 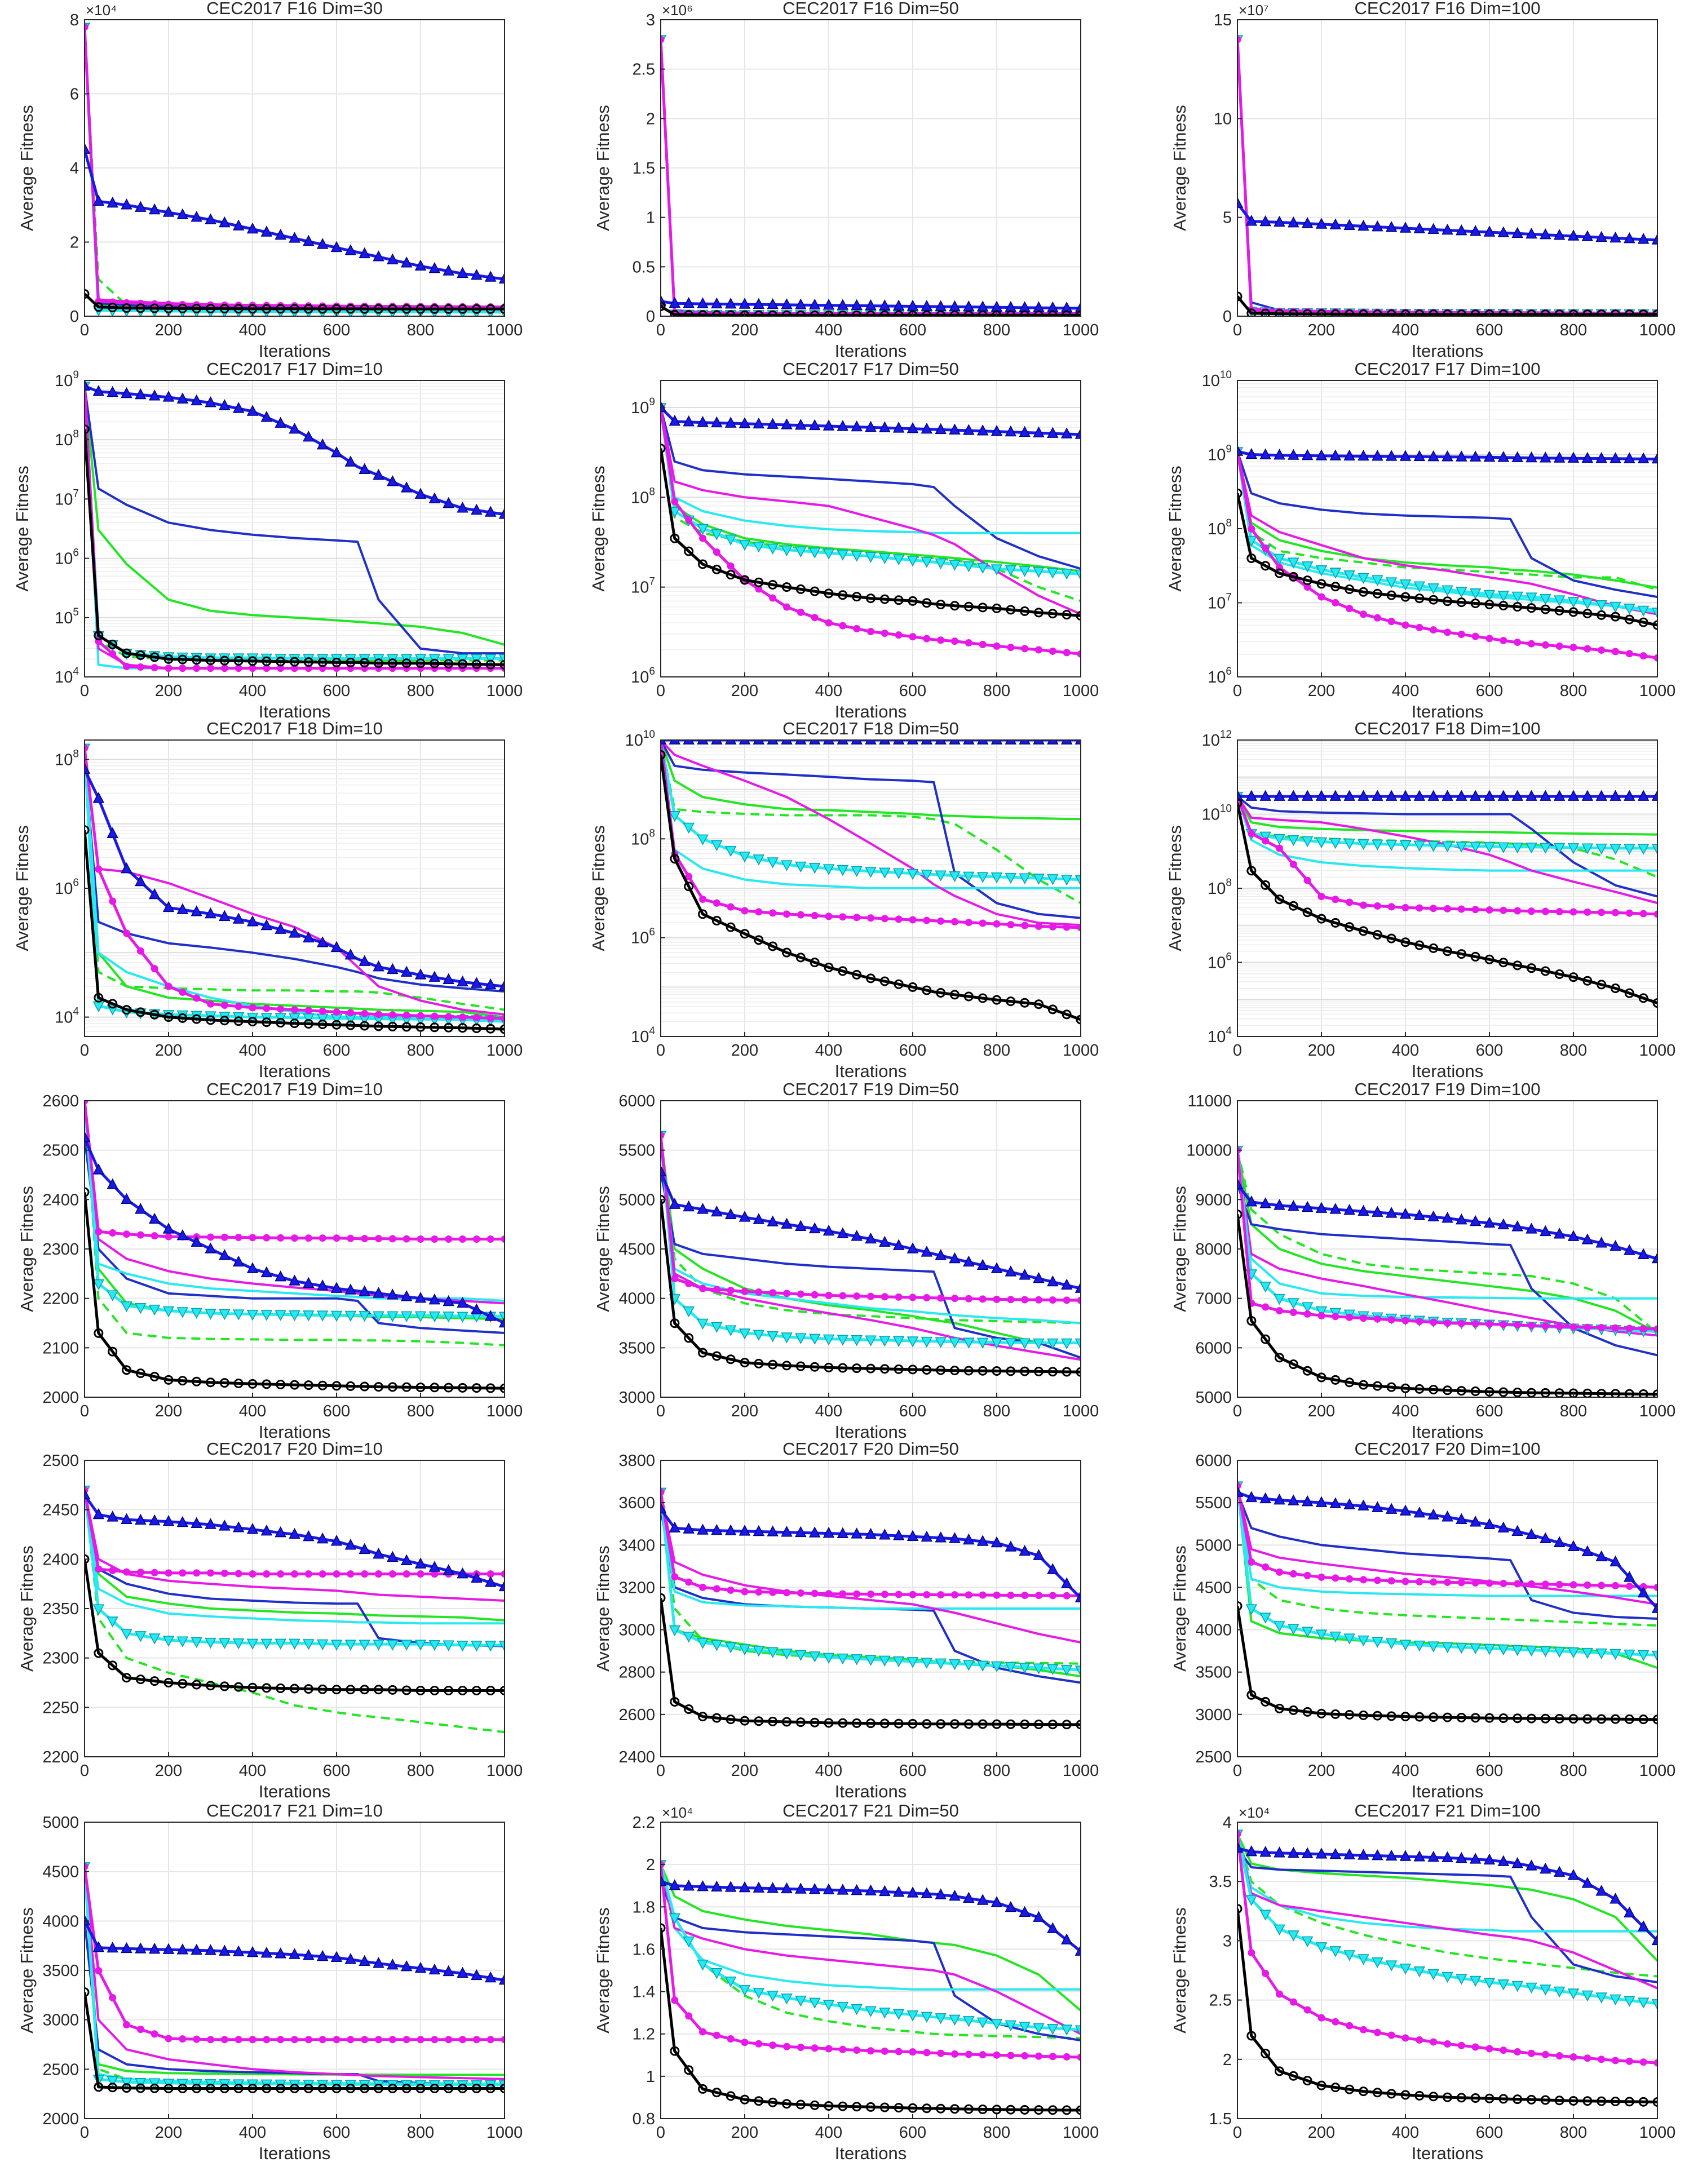 What do you see at coordinates (1213, 1200) in the screenshot?
I see `y-tick-label: 9000` at bounding box center [1213, 1200].